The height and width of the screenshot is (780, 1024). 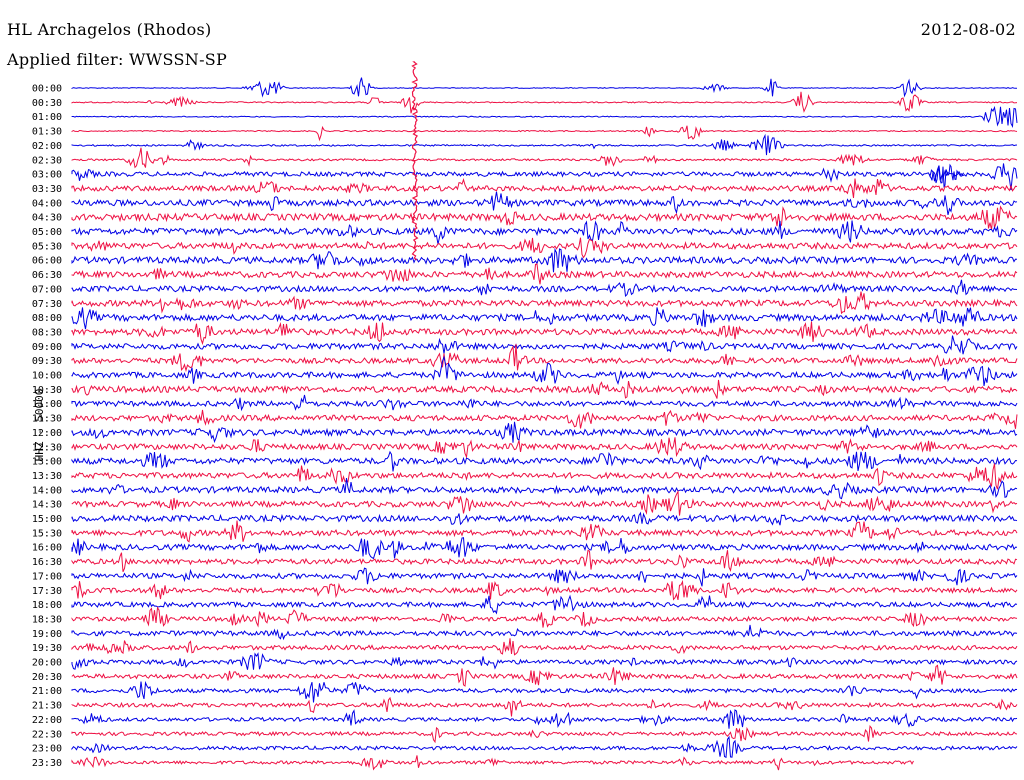 I want to click on row-label: 16:00, so click(x=47, y=548).